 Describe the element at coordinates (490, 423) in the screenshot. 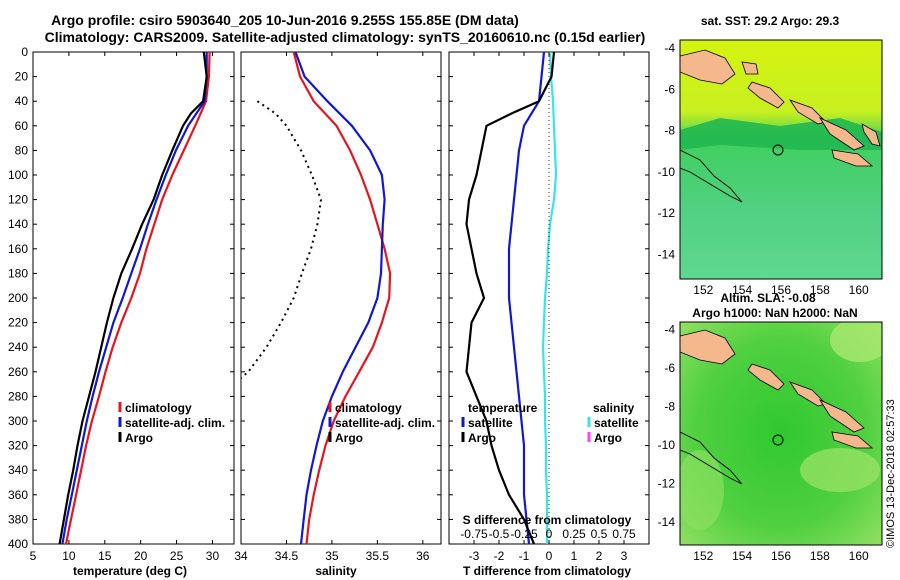

I see `legend-label-t-satellite: satellite` at that location.